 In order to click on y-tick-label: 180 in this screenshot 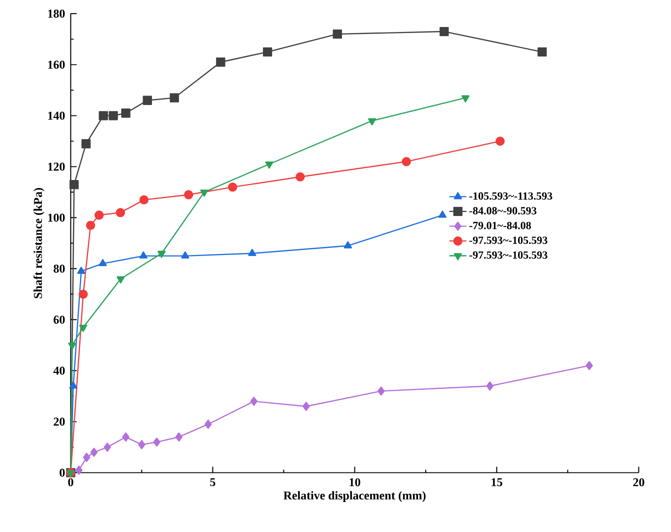, I will do `click(56, 14)`.